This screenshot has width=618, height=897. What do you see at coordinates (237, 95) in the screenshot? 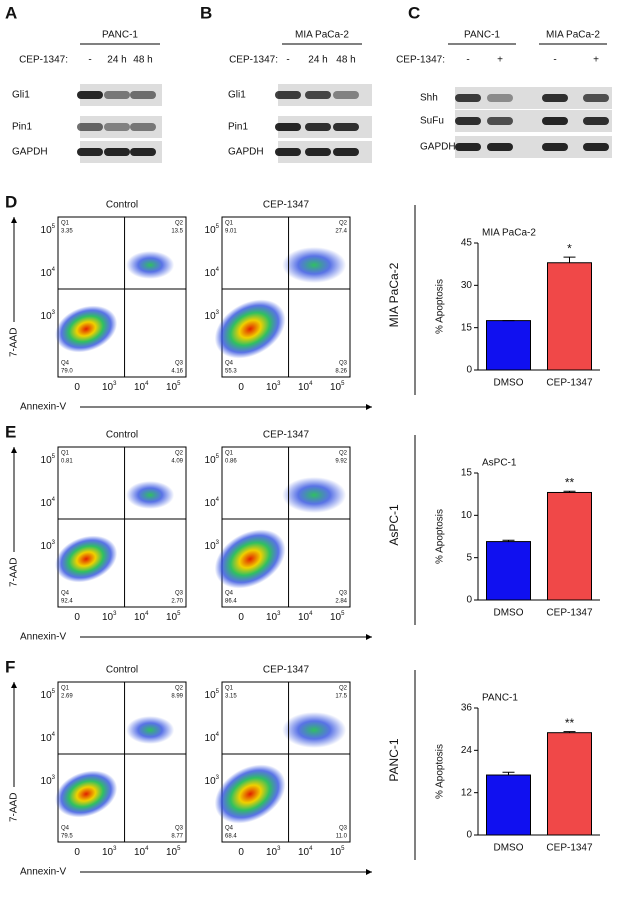
I see `protein-label: Gli1` at bounding box center [237, 95].